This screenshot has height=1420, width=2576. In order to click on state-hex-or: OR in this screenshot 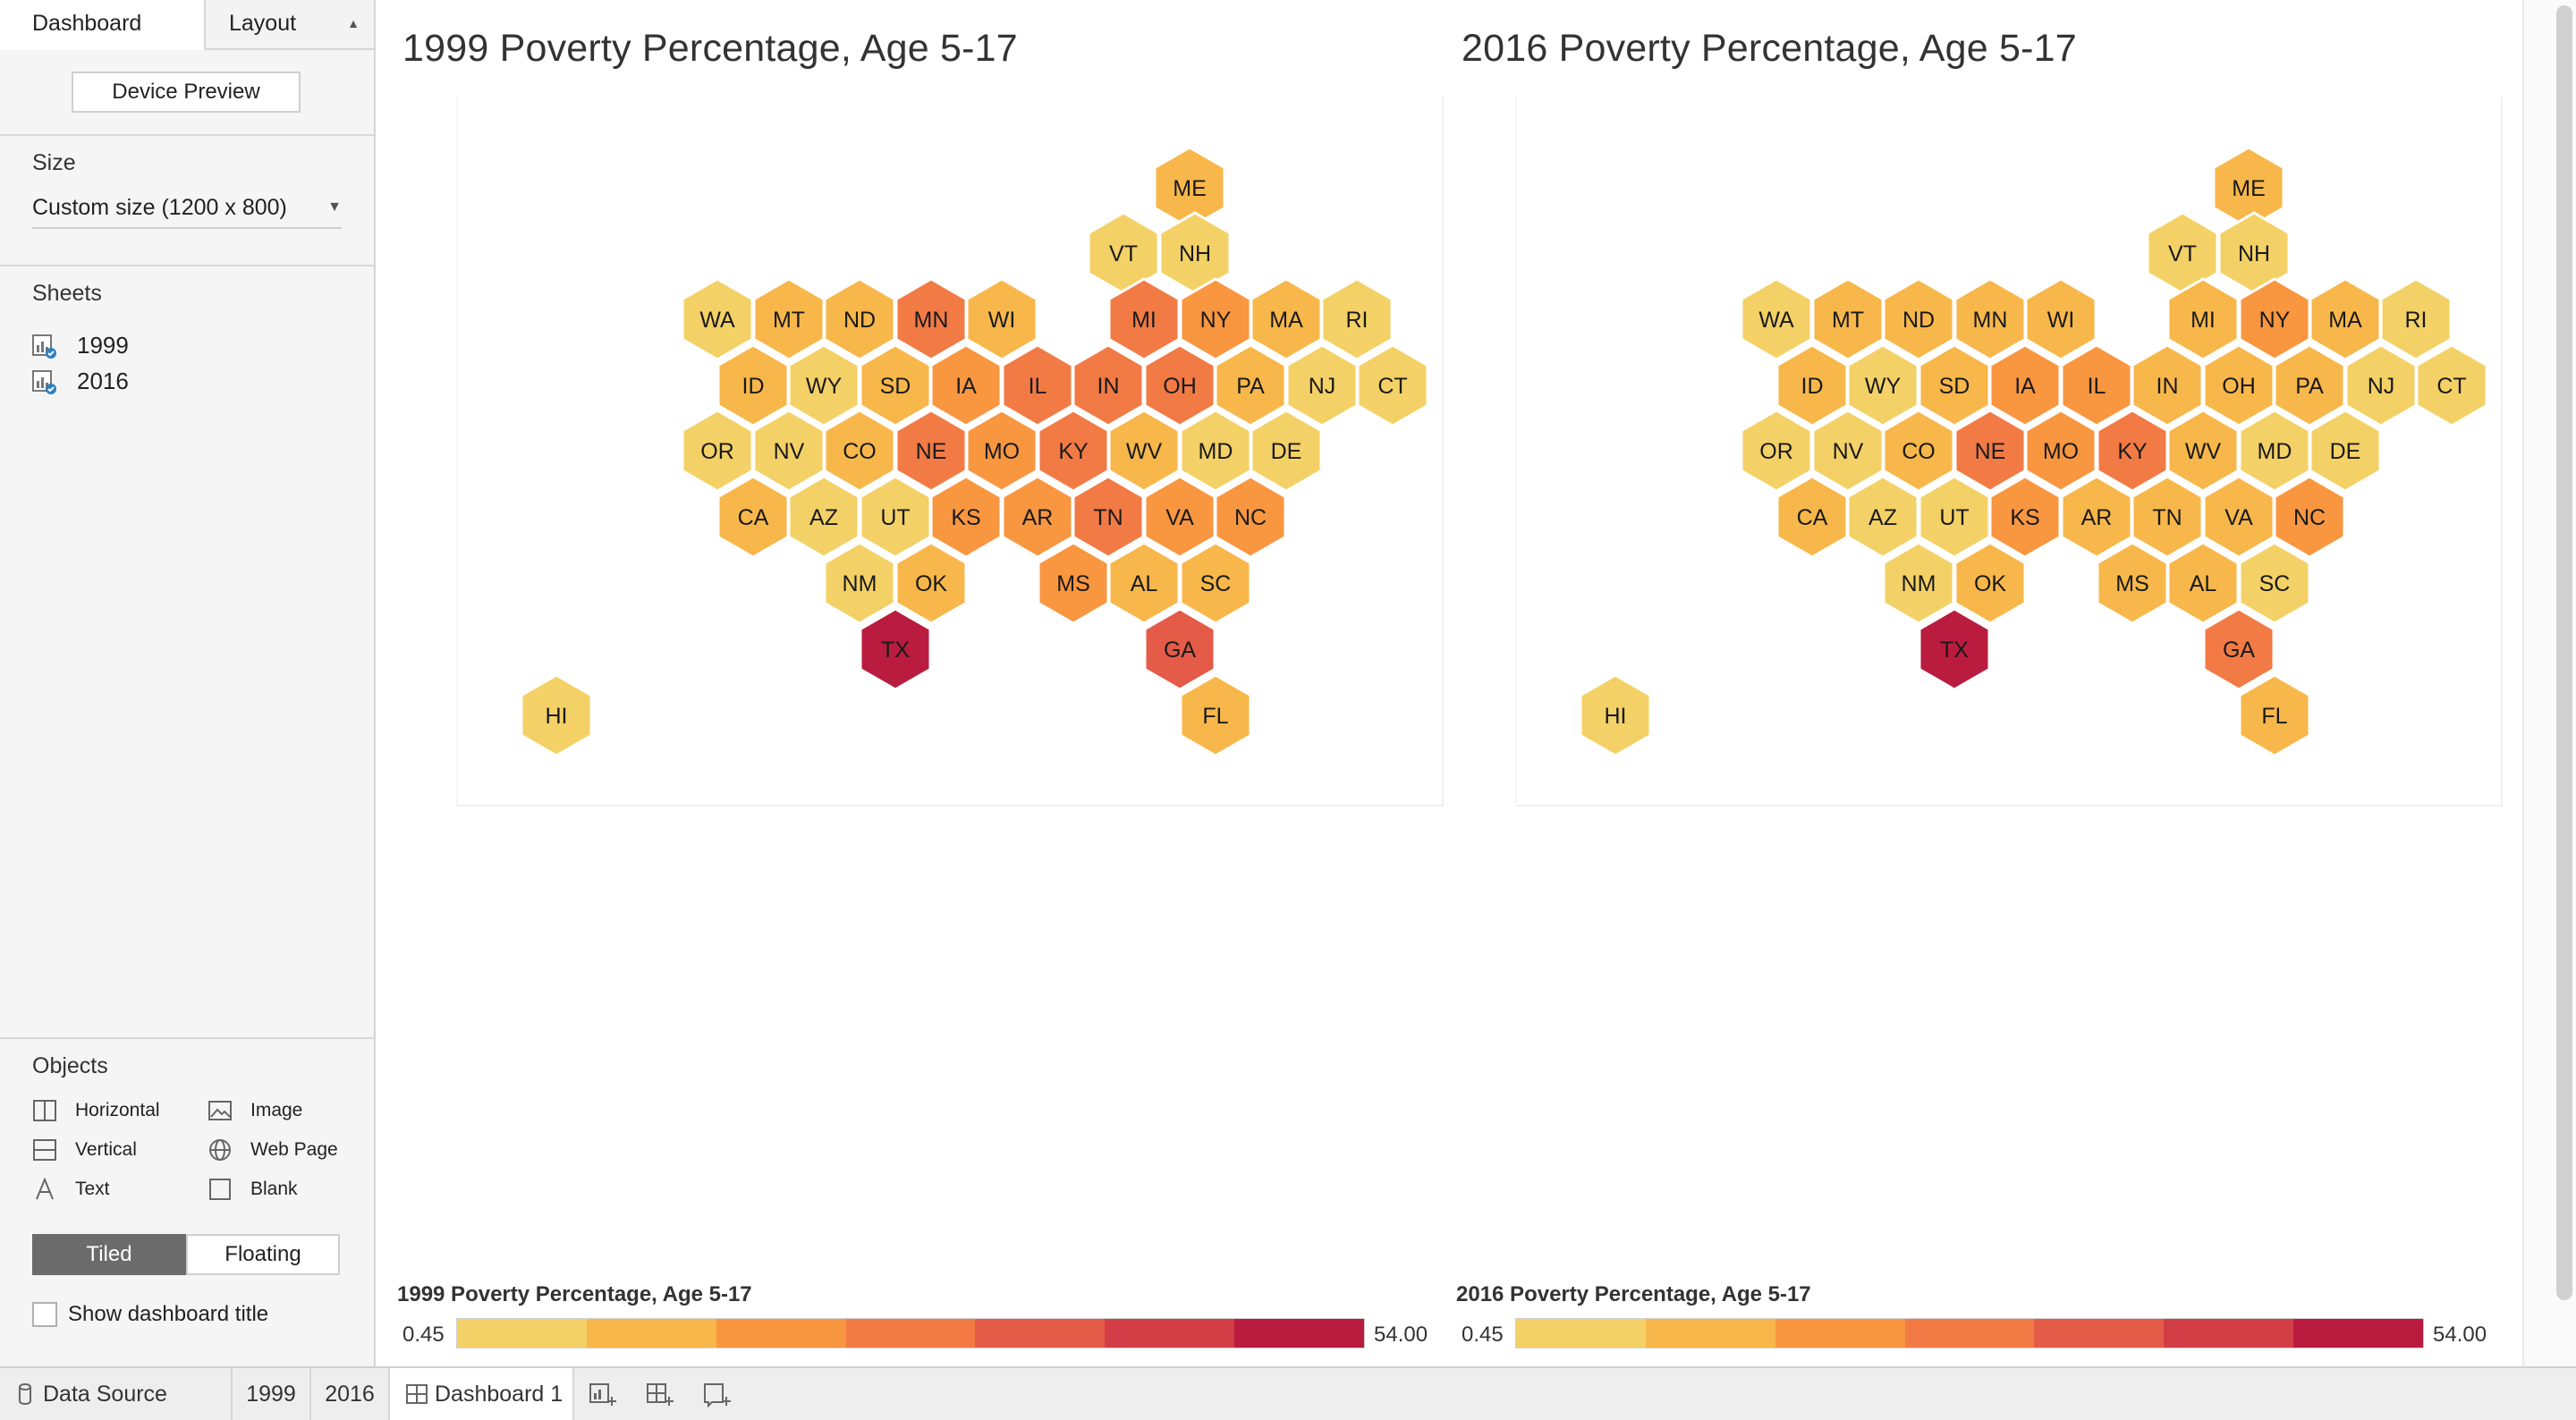, I will do `click(1776, 451)`.